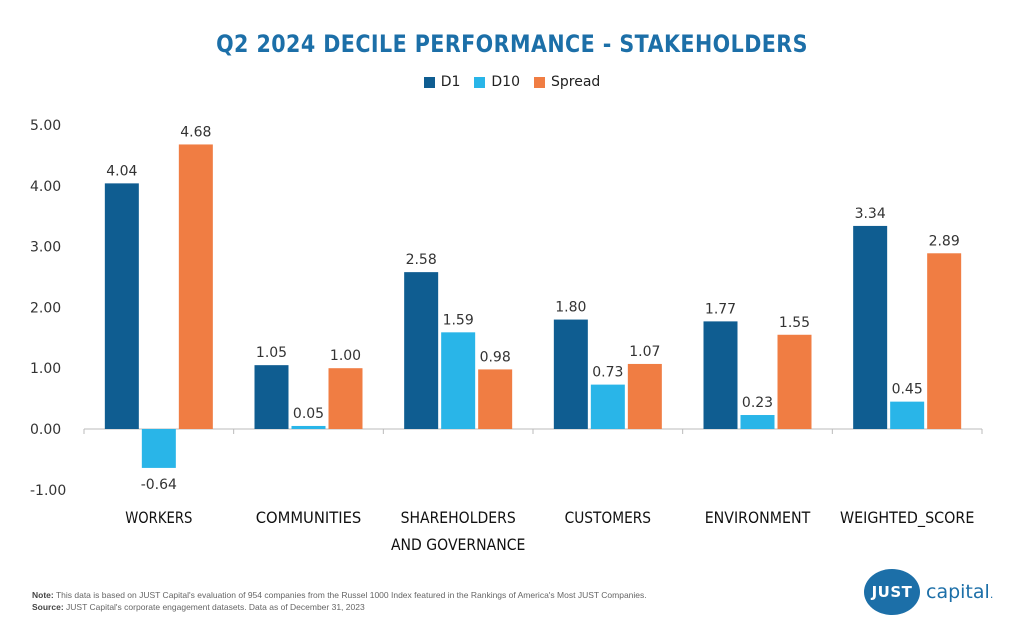 Image resolution: width=1024 pixels, height=628 pixels. Describe the element at coordinates (271, 353) in the screenshot. I see `data-label: 1.05` at that location.